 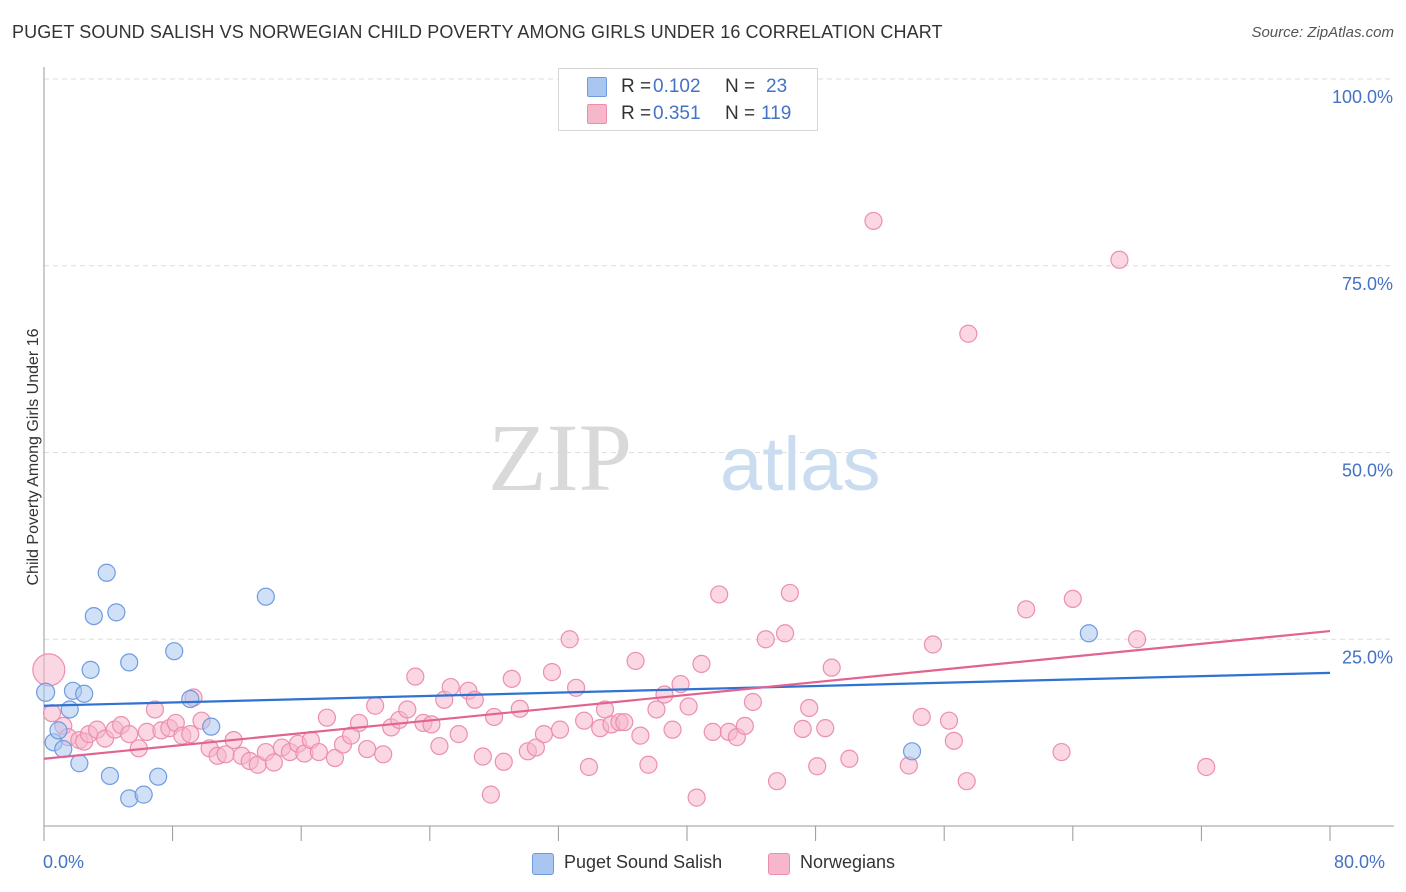 What do you see at coordinates (1367, 657) in the screenshot?
I see `y-tick-label: 25.0%` at bounding box center [1367, 657].